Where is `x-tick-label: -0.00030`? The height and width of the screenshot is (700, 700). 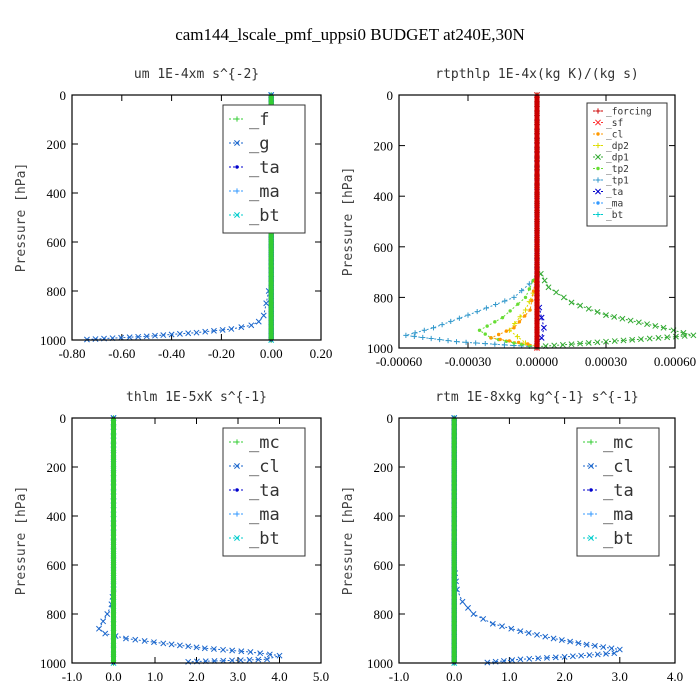 x-tick-label: -0.00030 is located at coordinates (468, 361).